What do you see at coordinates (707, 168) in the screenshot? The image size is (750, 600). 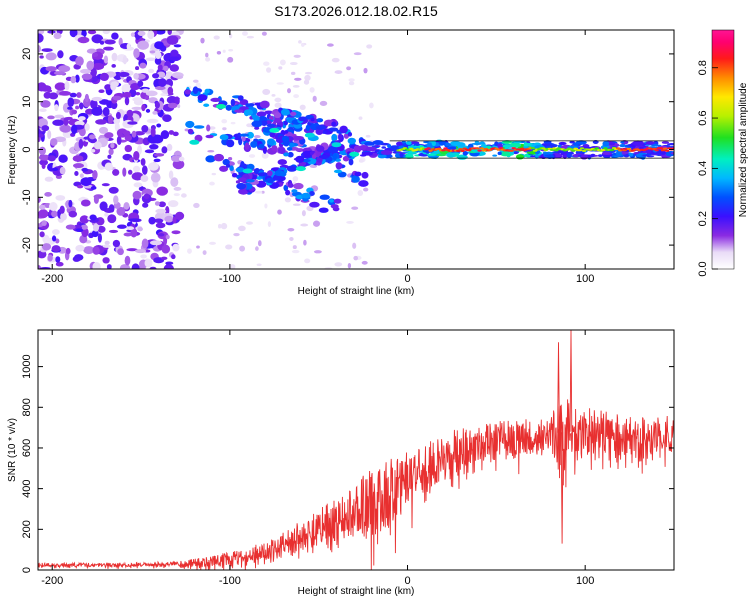 I see `colorbar-ticks: 0.0 0.2 0.4 0.6 0.8` at bounding box center [707, 168].